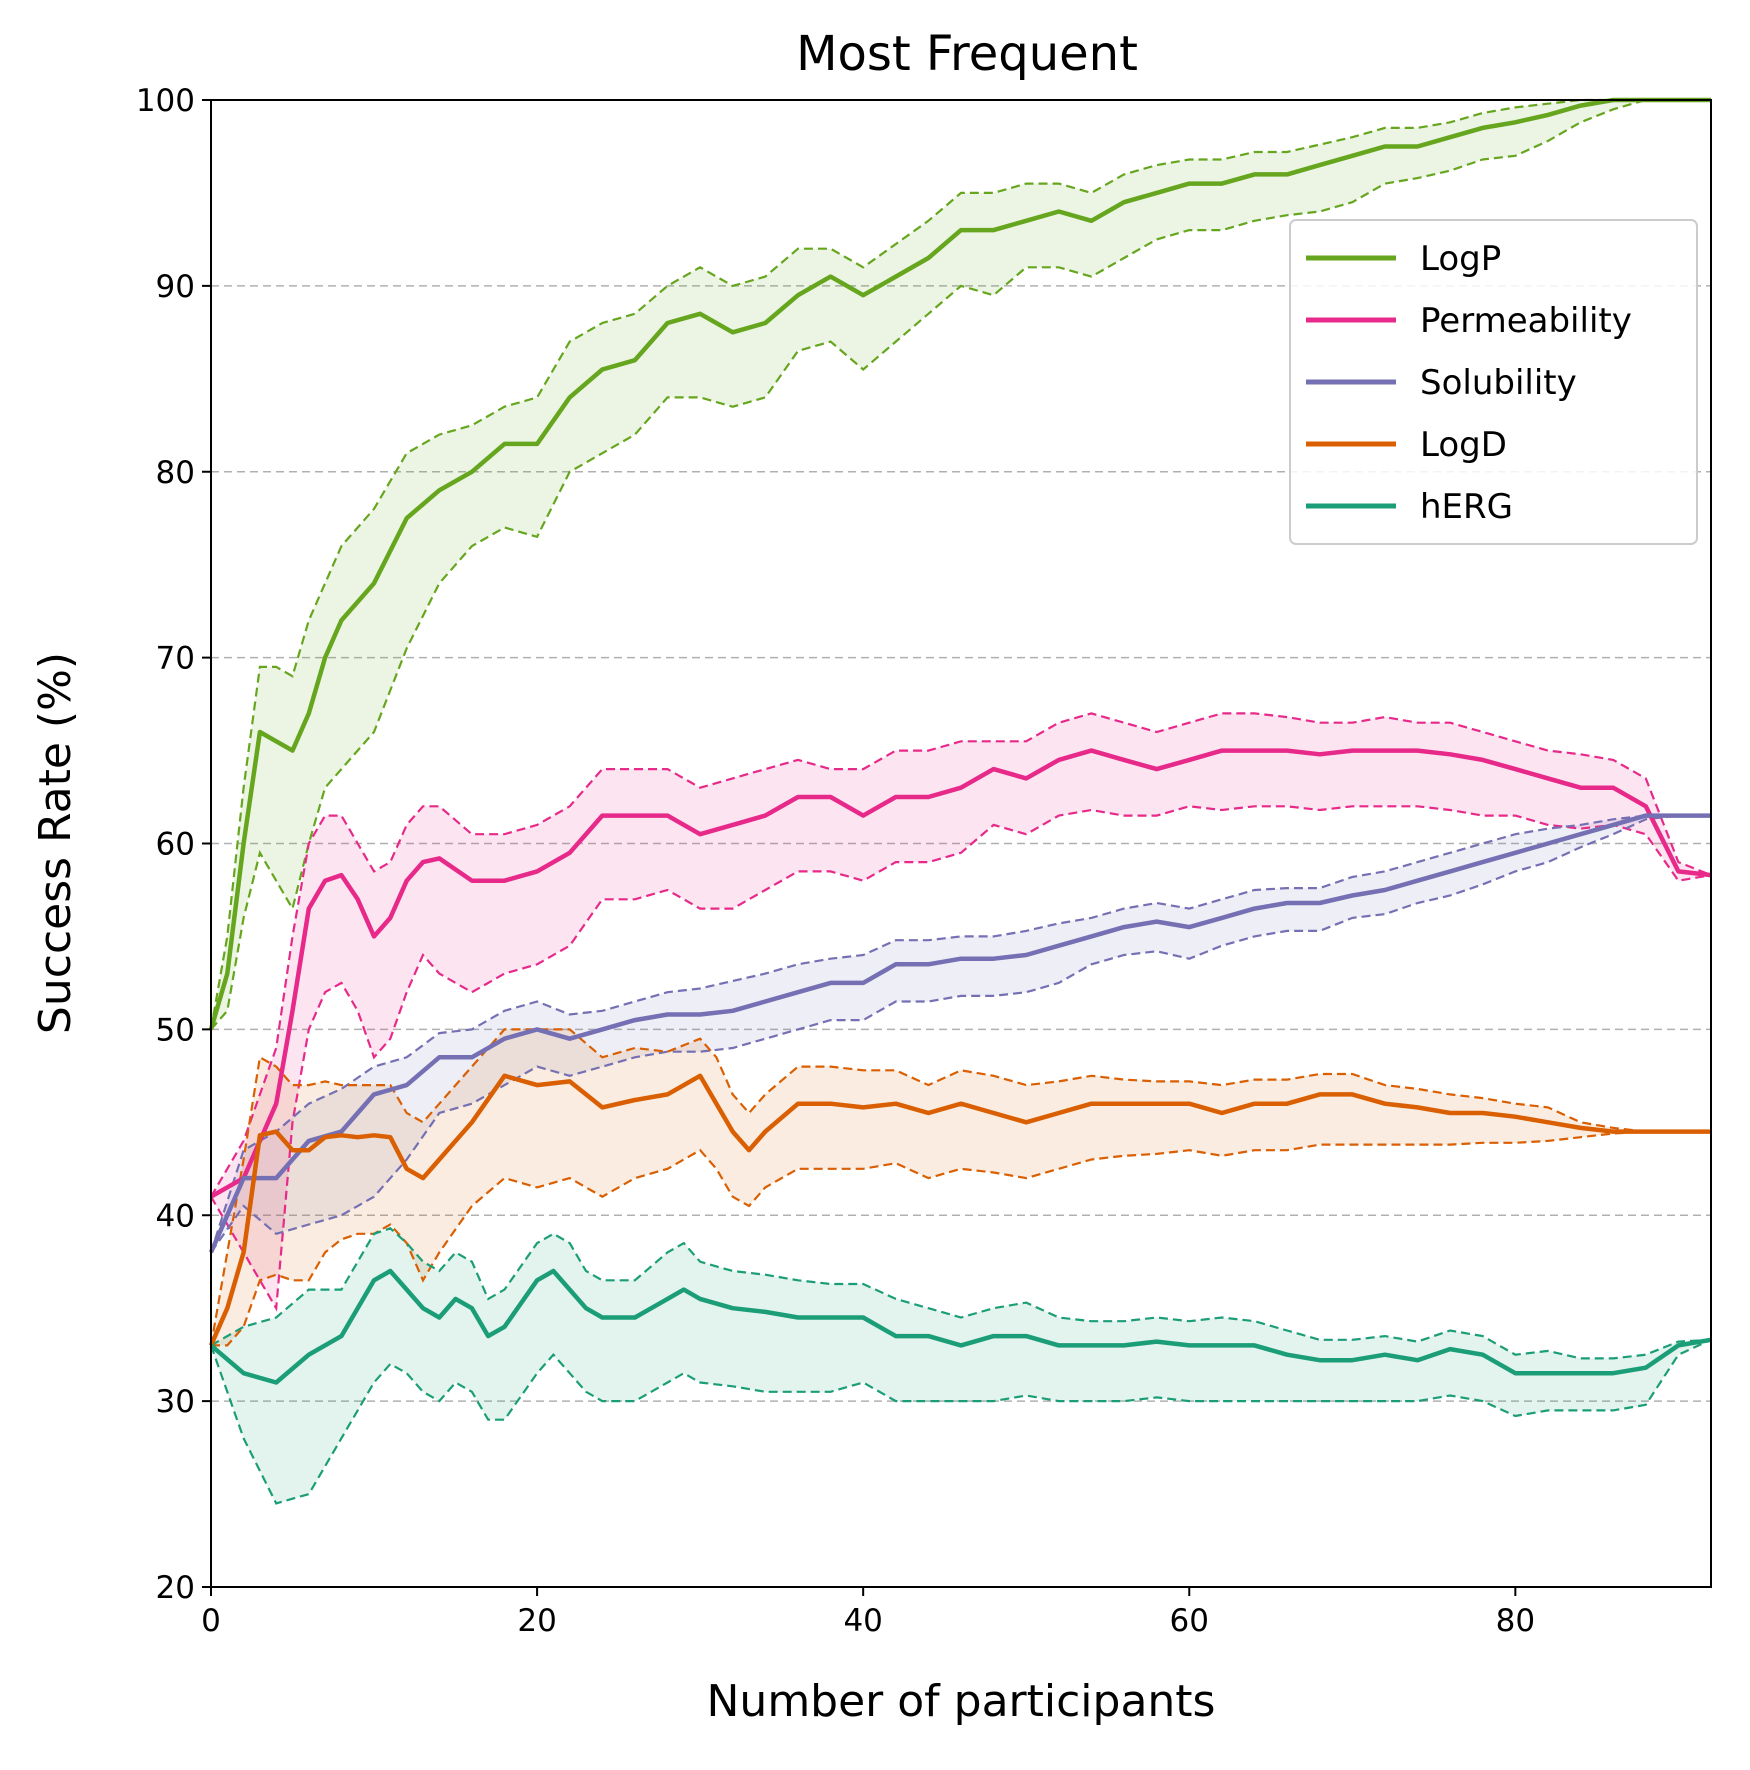 The height and width of the screenshot is (1770, 1750). Describe the element at coordinates (862, 1621) in the screenshot. I see `x-tick-label: 40` at that location.